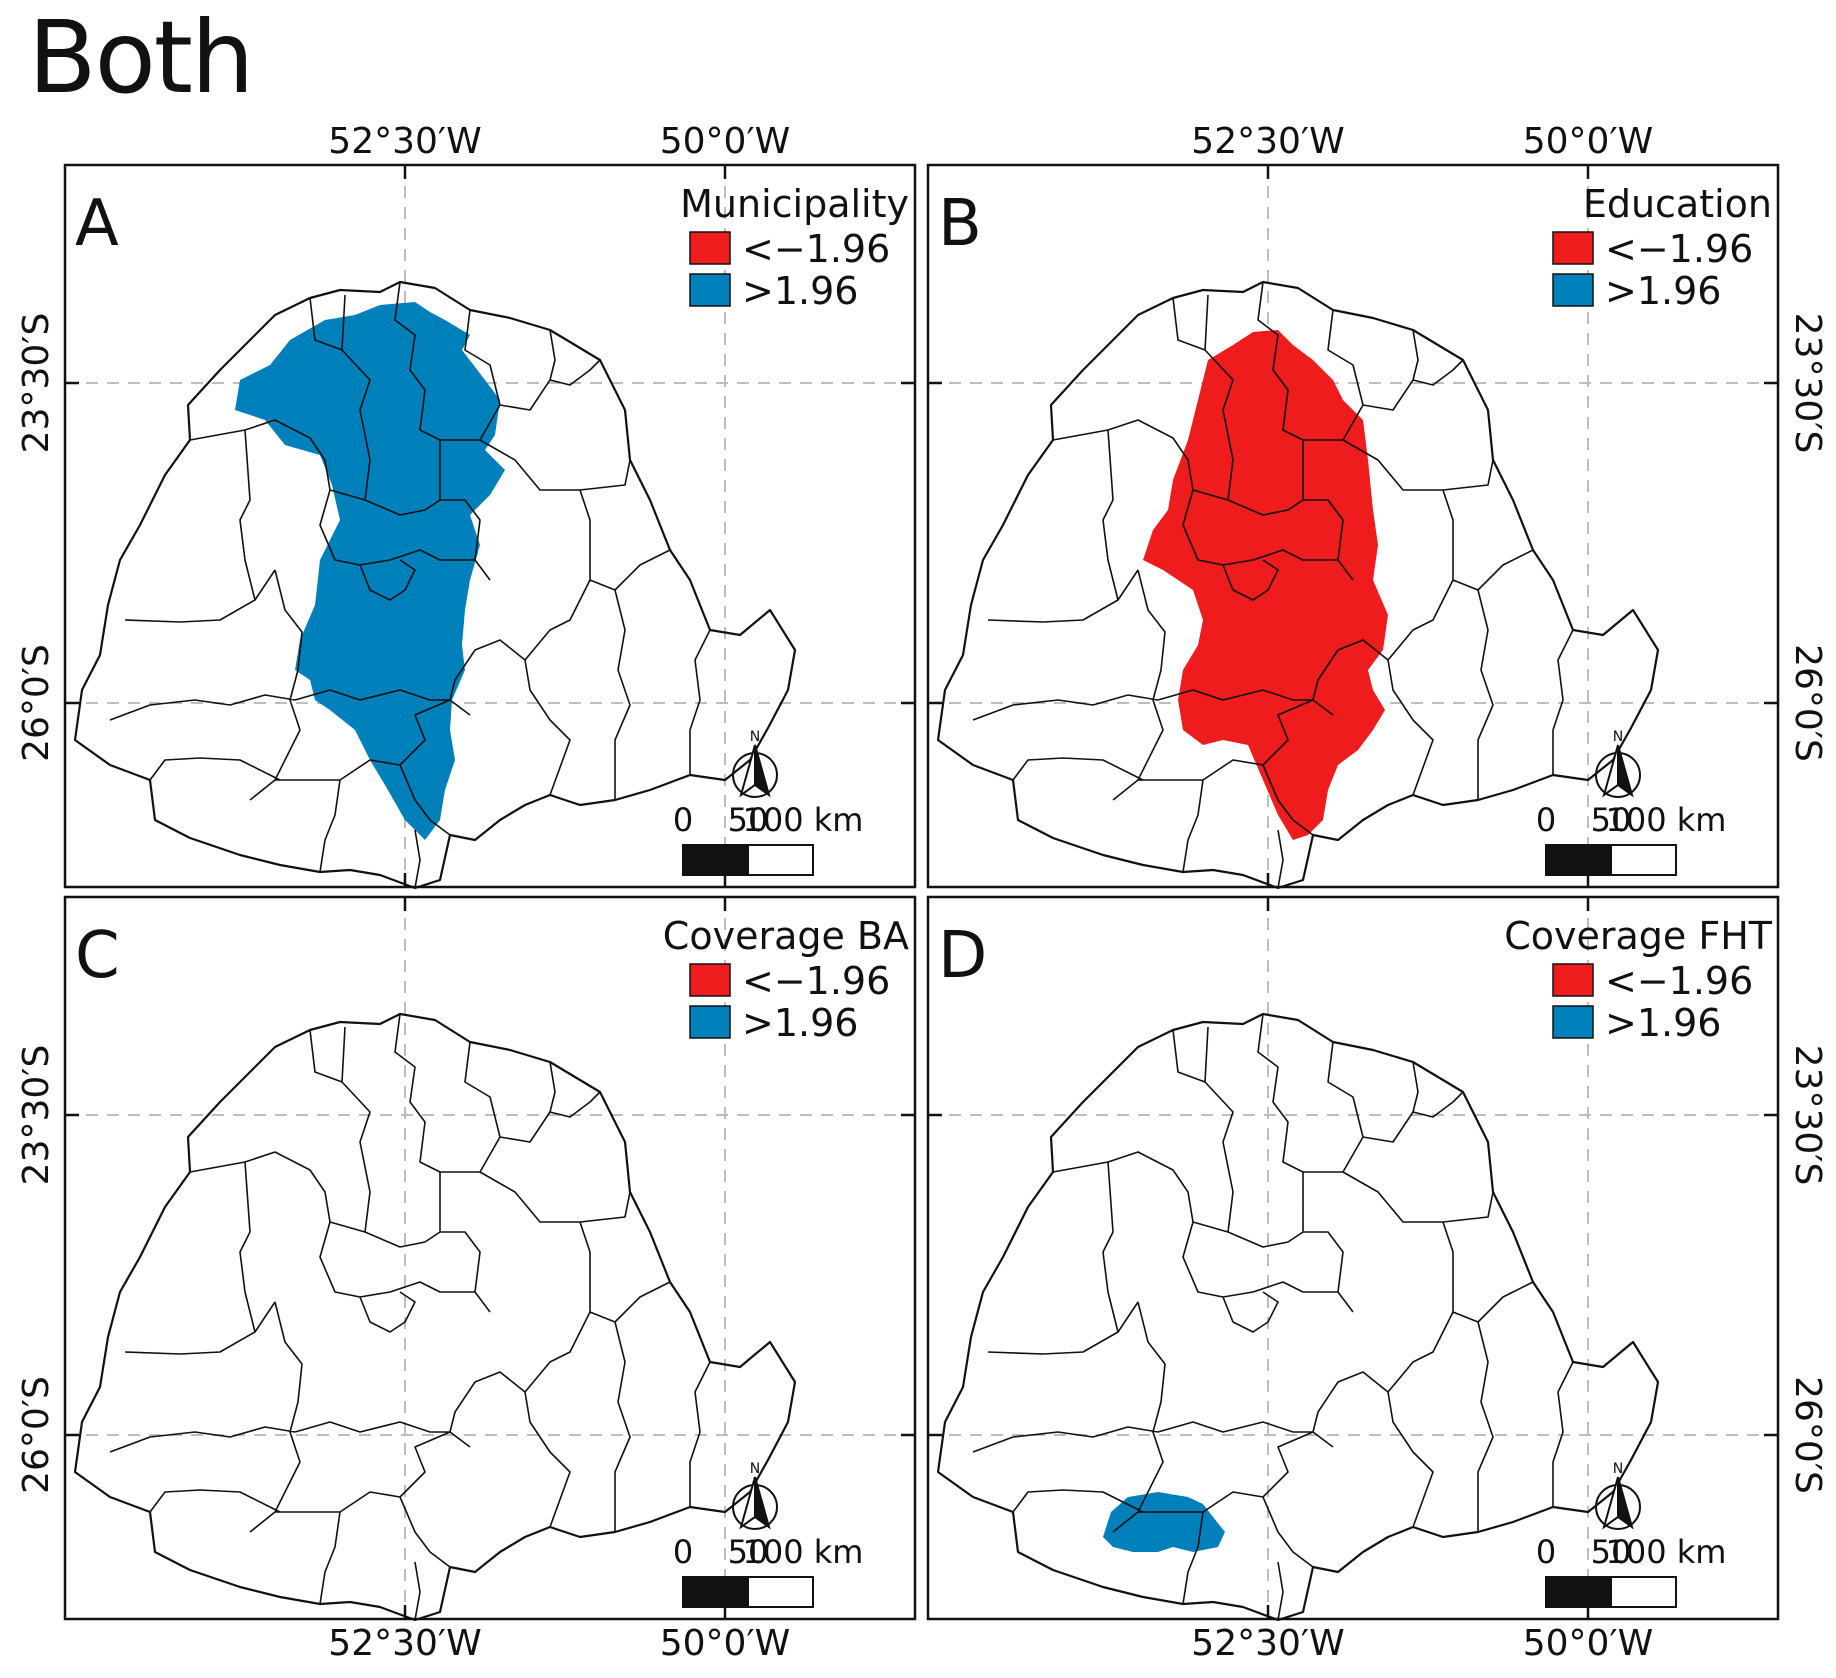  Describe the element at coordinates (1677, 204) in the screenshot. I see `legend-title: Education` at that location.